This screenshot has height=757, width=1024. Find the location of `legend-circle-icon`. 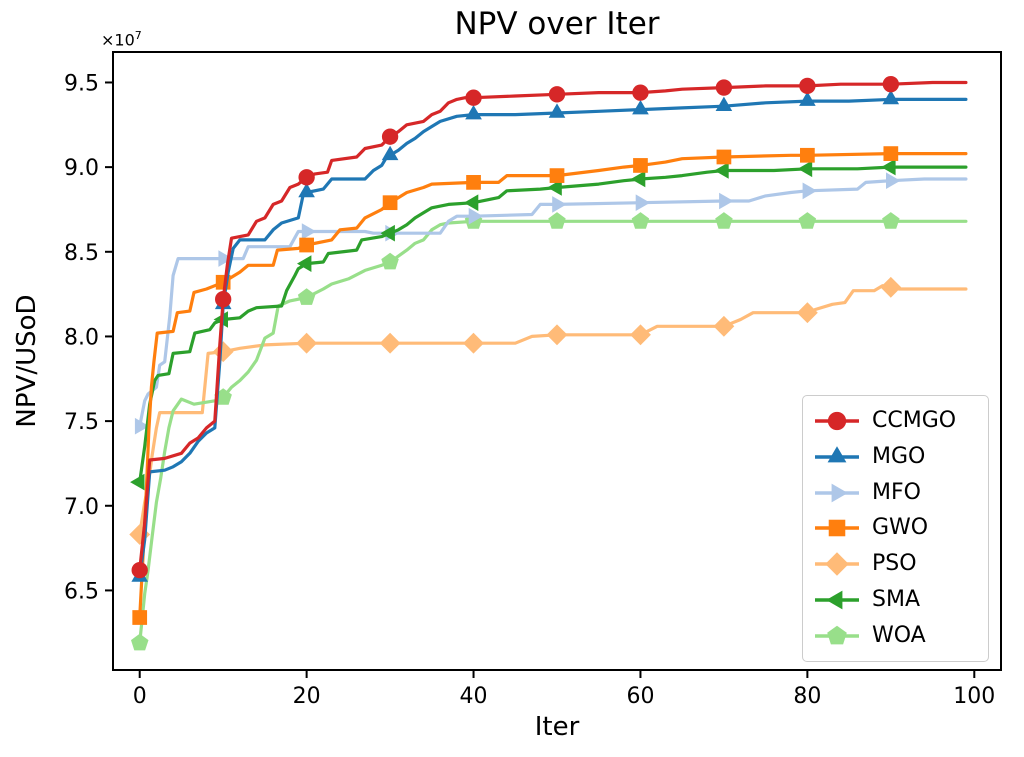

legend-circle-icon is located at coordinates (837, 421).